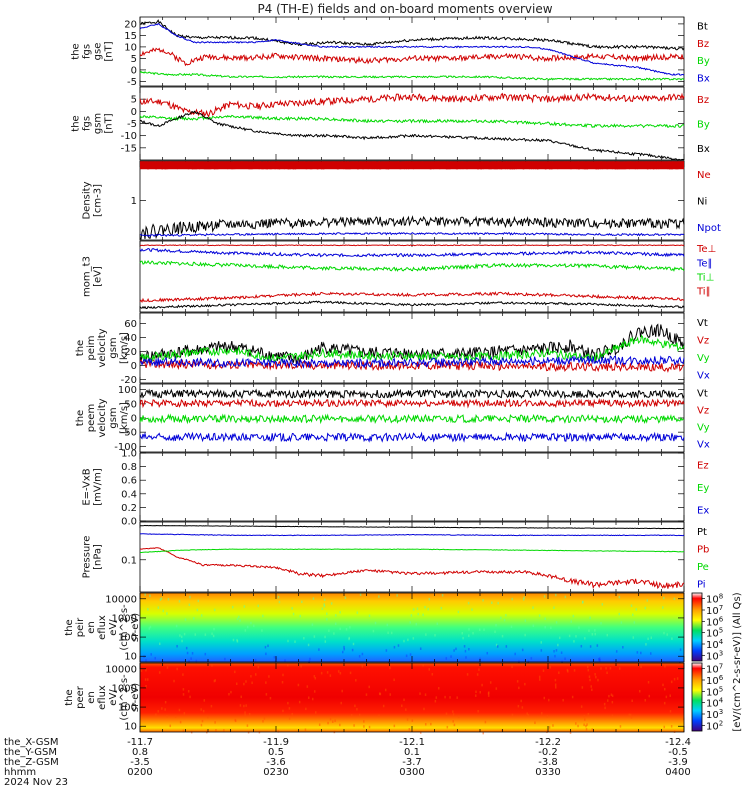  Describe the element at coordinates (129, 433) in the screenshot. I see `ytick-label: -50` at that location.